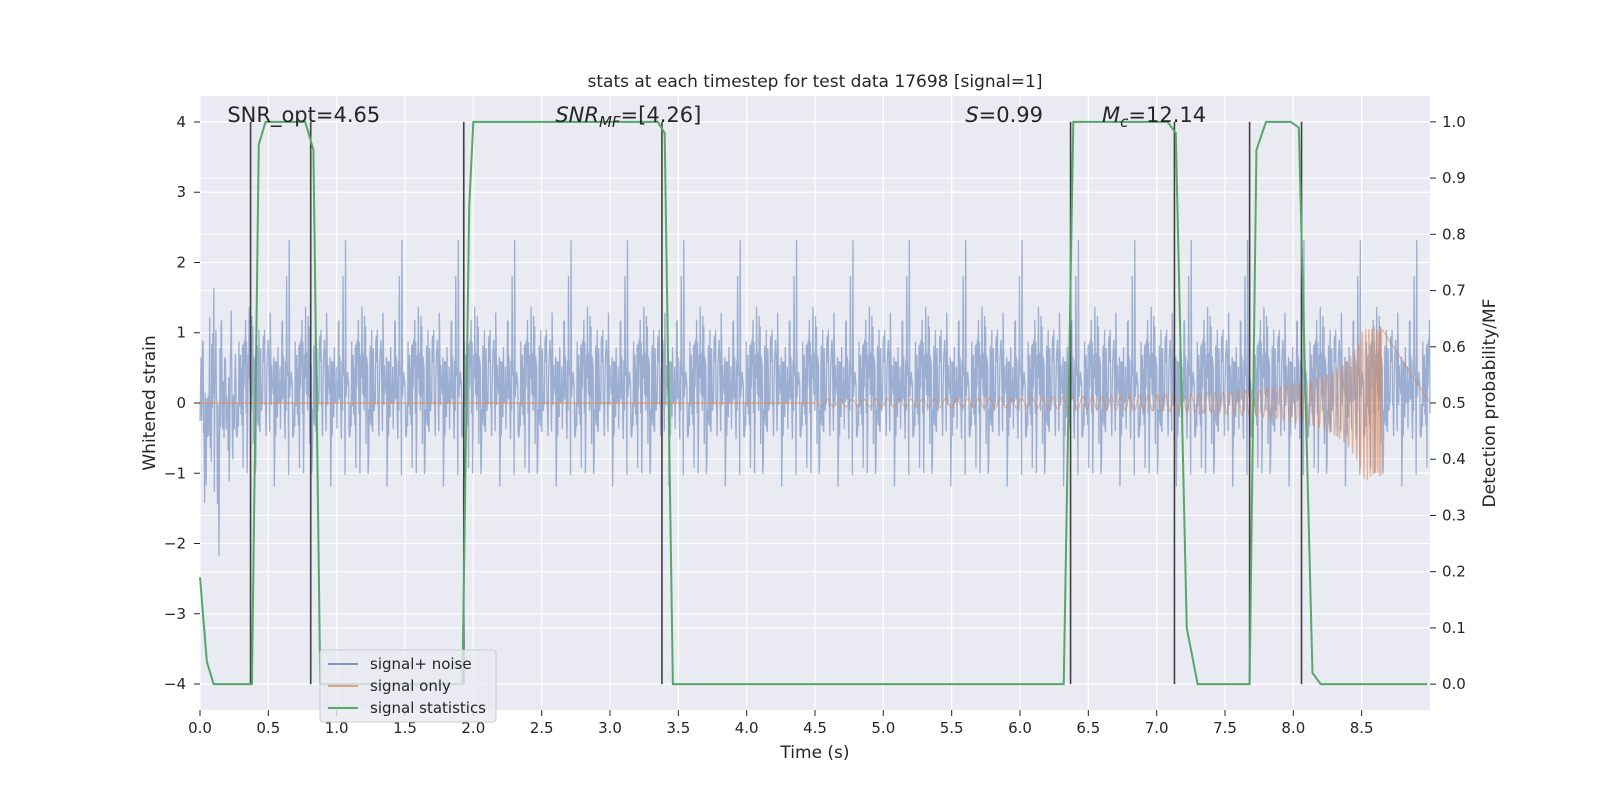  I want to click on y-right-tick-label: 0.9, so click(1454, 178).